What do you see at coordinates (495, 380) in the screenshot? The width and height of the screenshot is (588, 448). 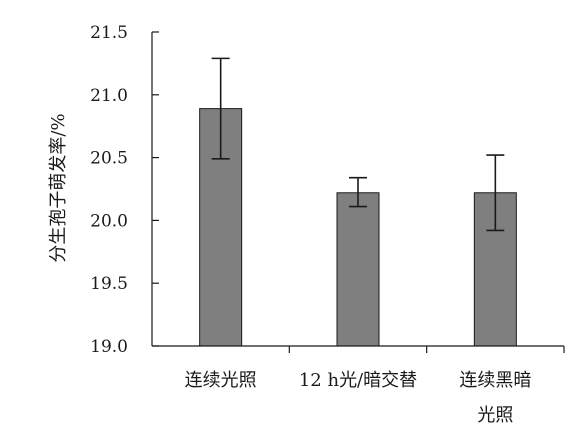 I see `category-label: 连续黑暗` at bounding box center [495, 380].